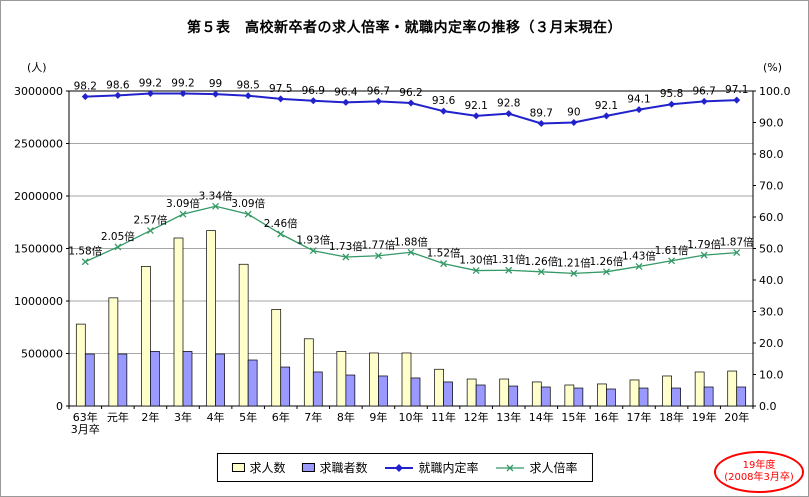  I want to click on chart-title: 第５表 高校新卒者の求人倍率・就職内定率の推移（３月末現在）, so click(404, 28).